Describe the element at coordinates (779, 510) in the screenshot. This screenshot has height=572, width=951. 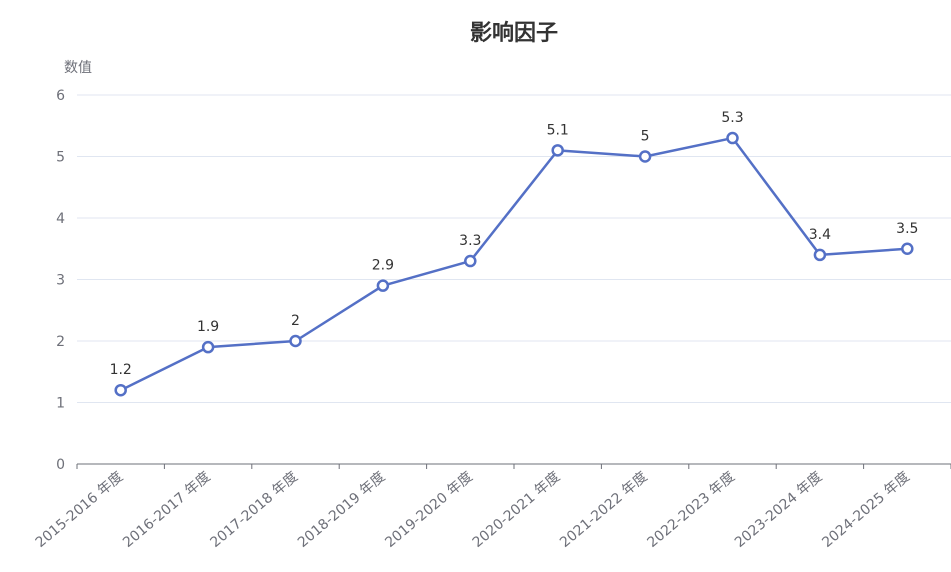
I see `x-tick-label: 2023-2024 年度` at that location.